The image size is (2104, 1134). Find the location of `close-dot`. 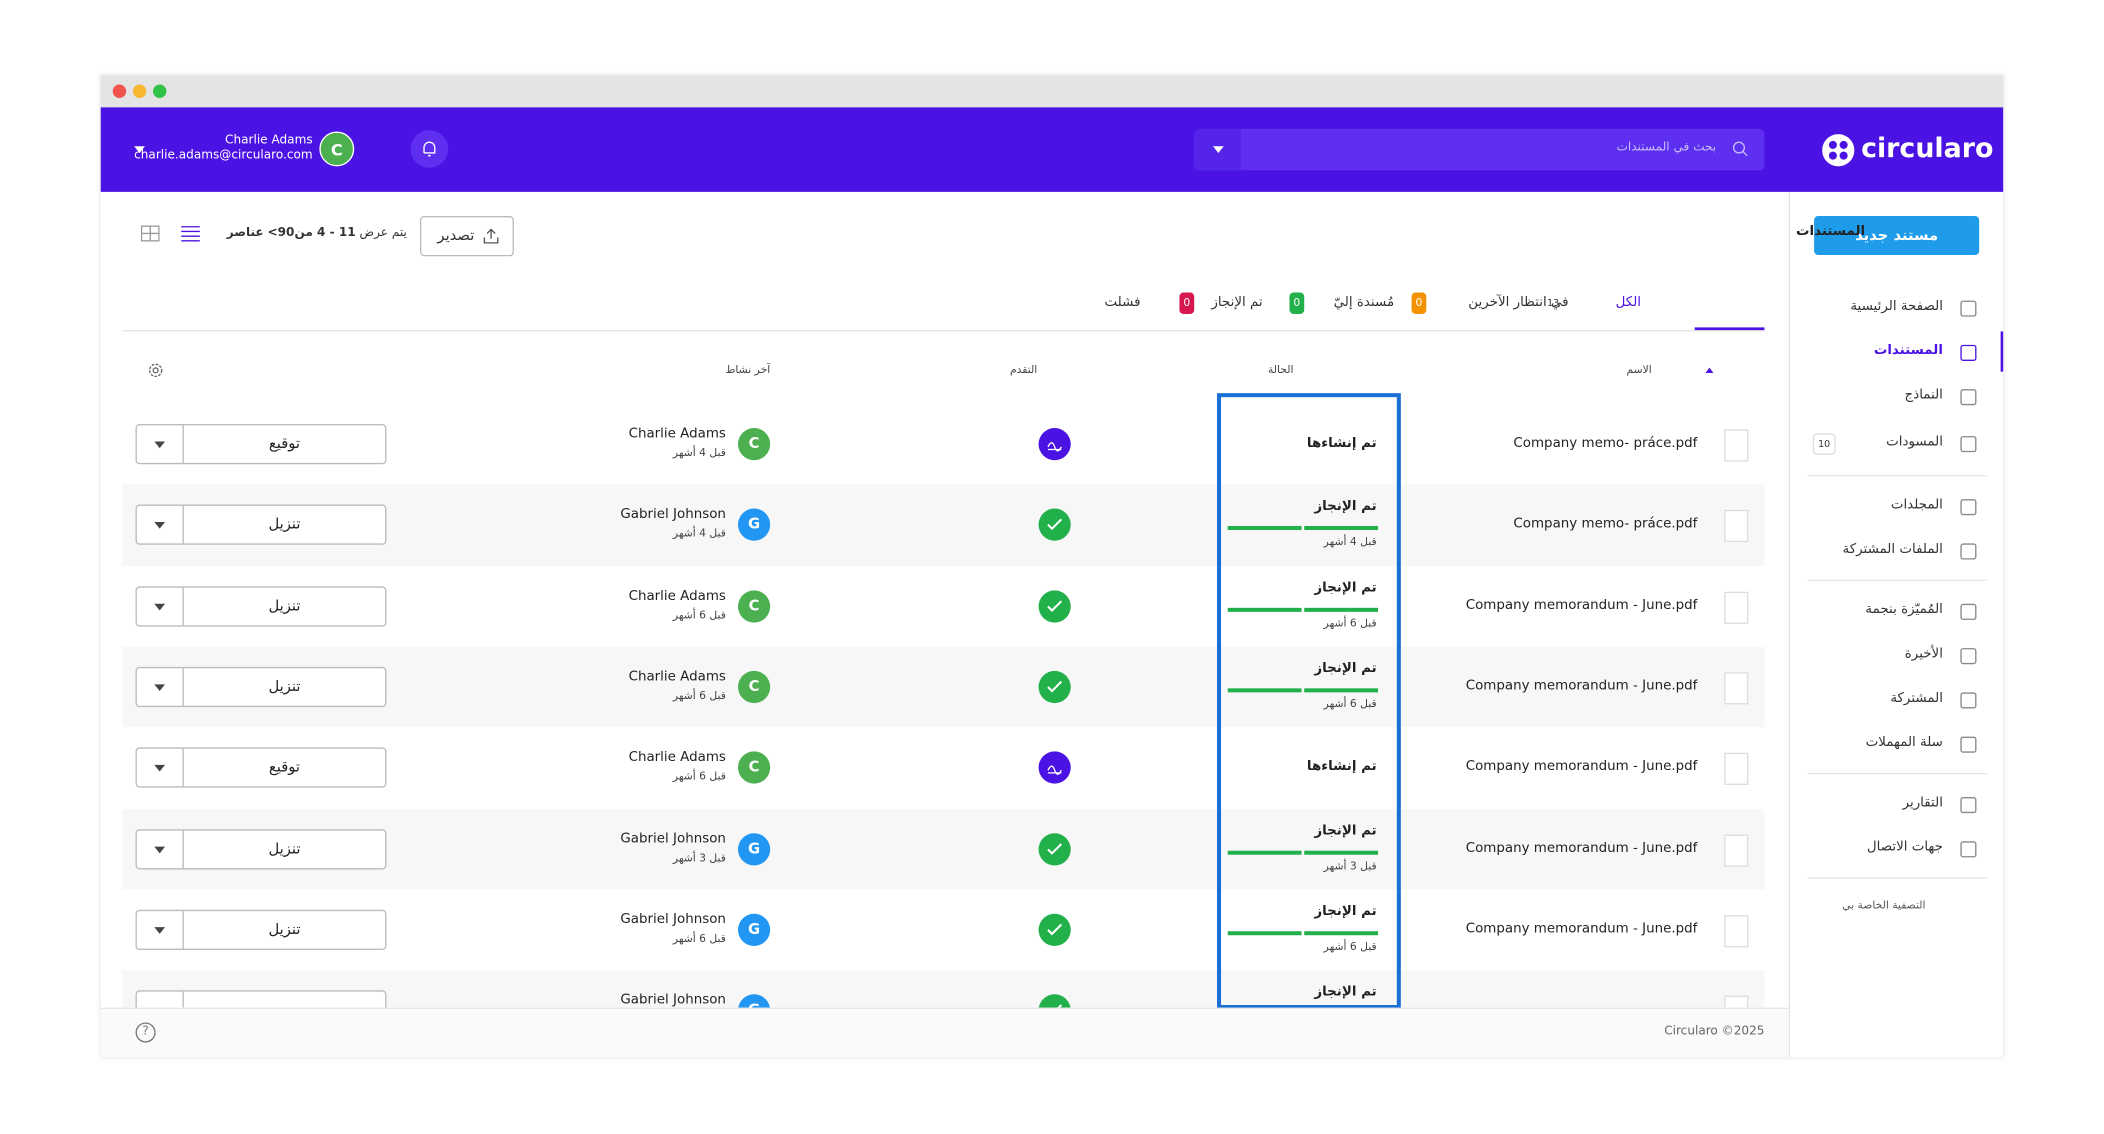

close-dot is located at coordinates (119, 91).